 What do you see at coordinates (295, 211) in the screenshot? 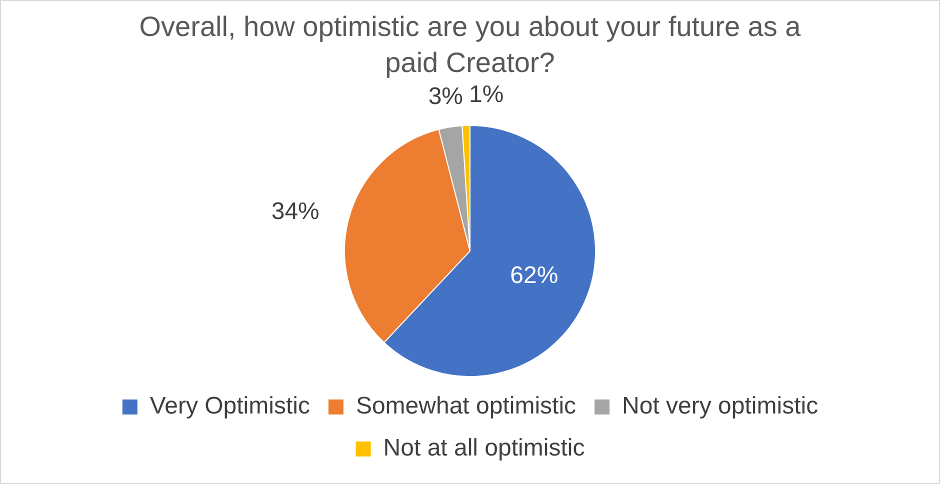
I see `data-label: 34%` at bounding box center [295, 211].